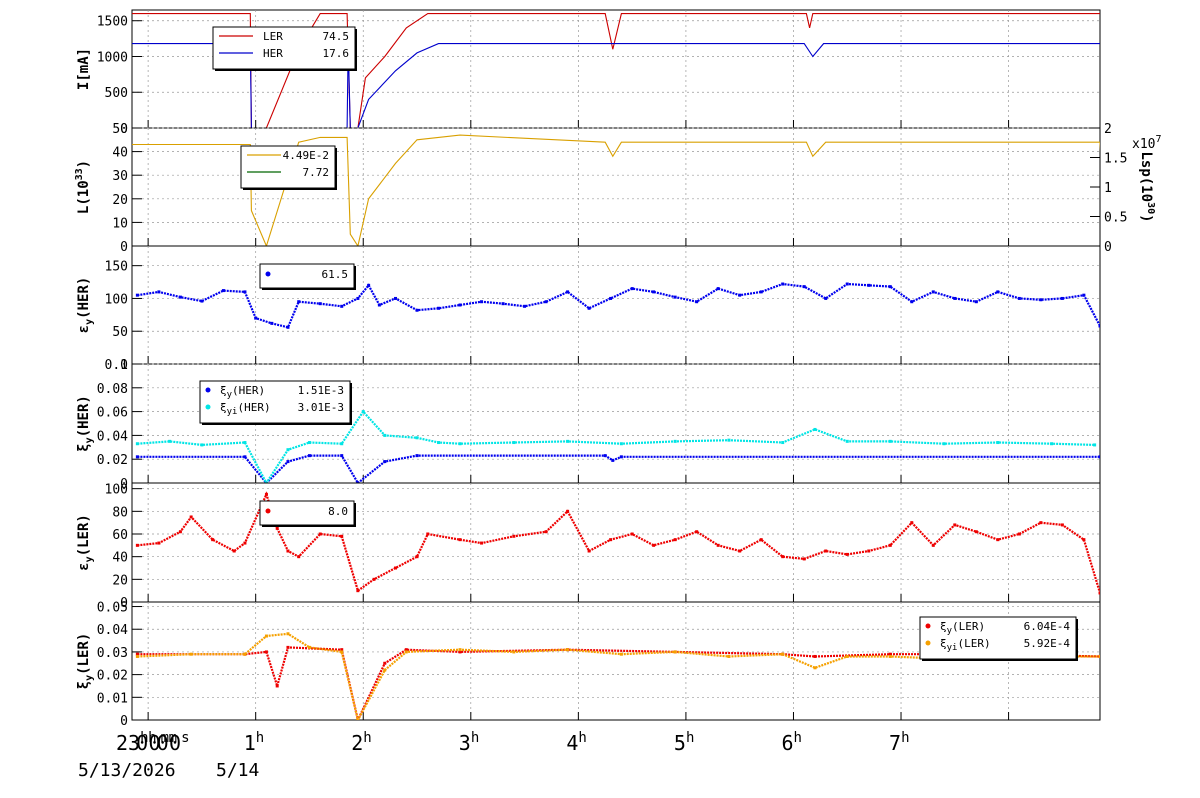 The width and height of the screenshot is (1200, 798). What do you see at coordinates (1115, 159) in the screenshot?
I see `y2-tick-label: 1.5` at bounding box center [1115, 159].